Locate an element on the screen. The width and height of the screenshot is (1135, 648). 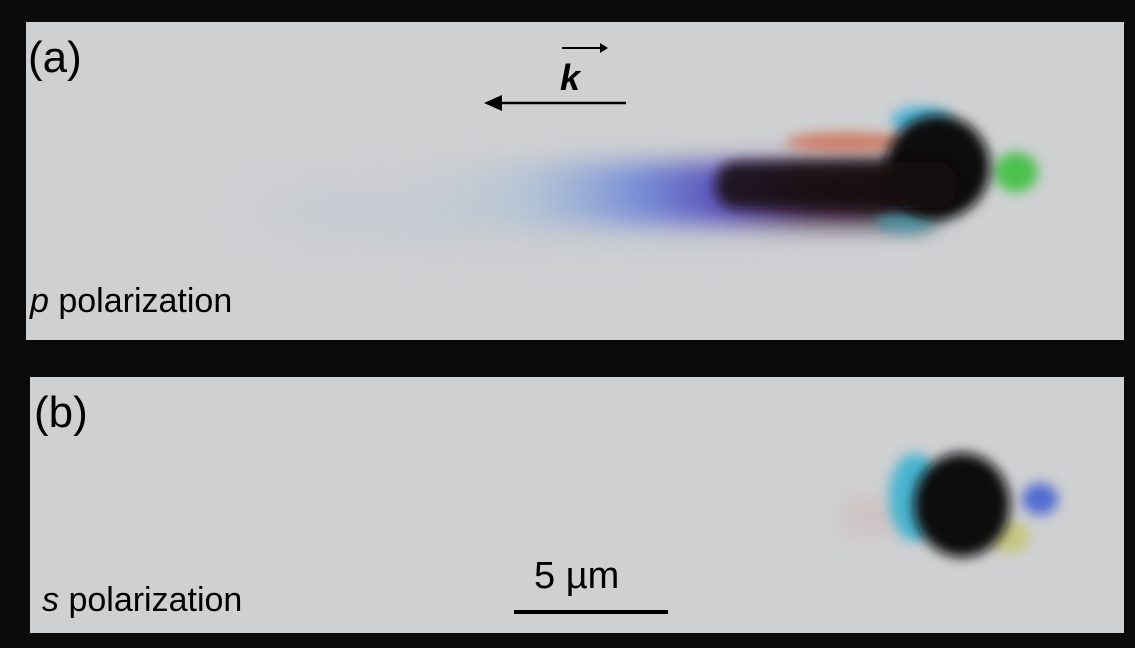
polarization-letter: s is located at coordinates (50, 600).